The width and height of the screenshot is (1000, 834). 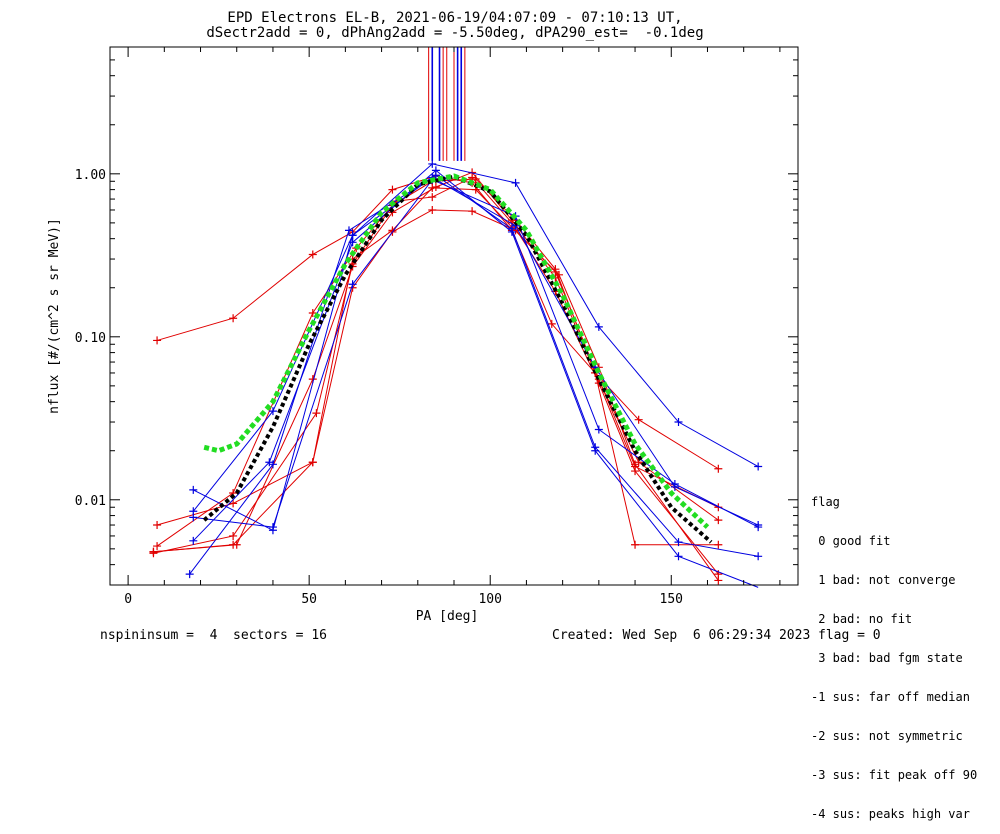 What do you see at coordinates (90, 501) in the screenshot?
I see `y-tick-label: 0.01` at bounding box center [90, 501].